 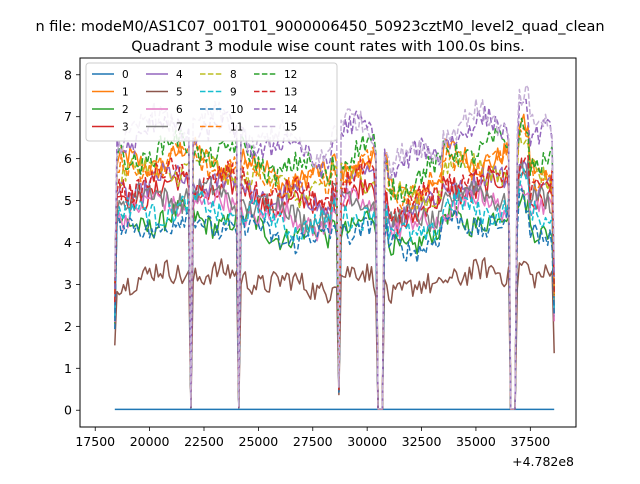 What do you see at coordinates (543, 461) in the screenshot?
I see `x-offset-label: +4.782e8` at bounding box center [543, 461].